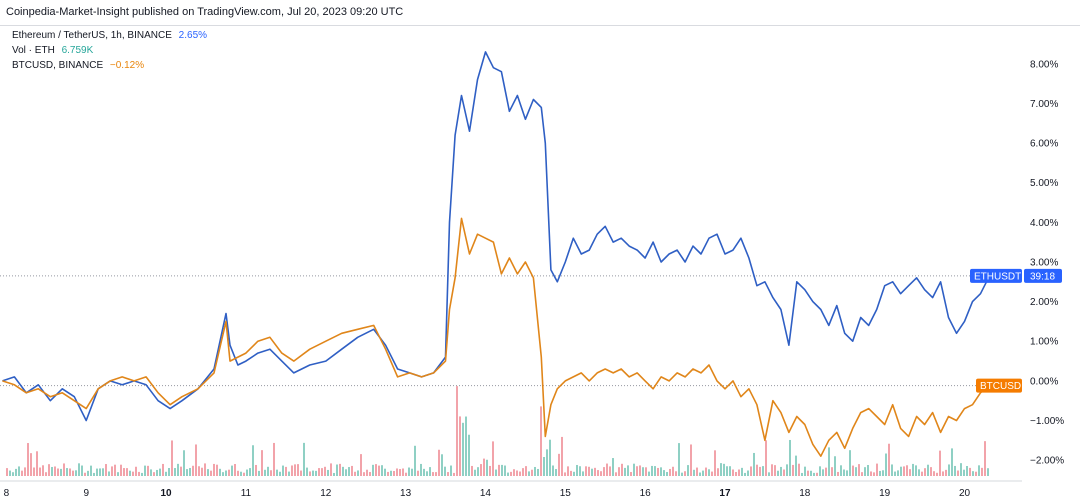  I want to click on eth-countdown-tag, so click(1043, 275).